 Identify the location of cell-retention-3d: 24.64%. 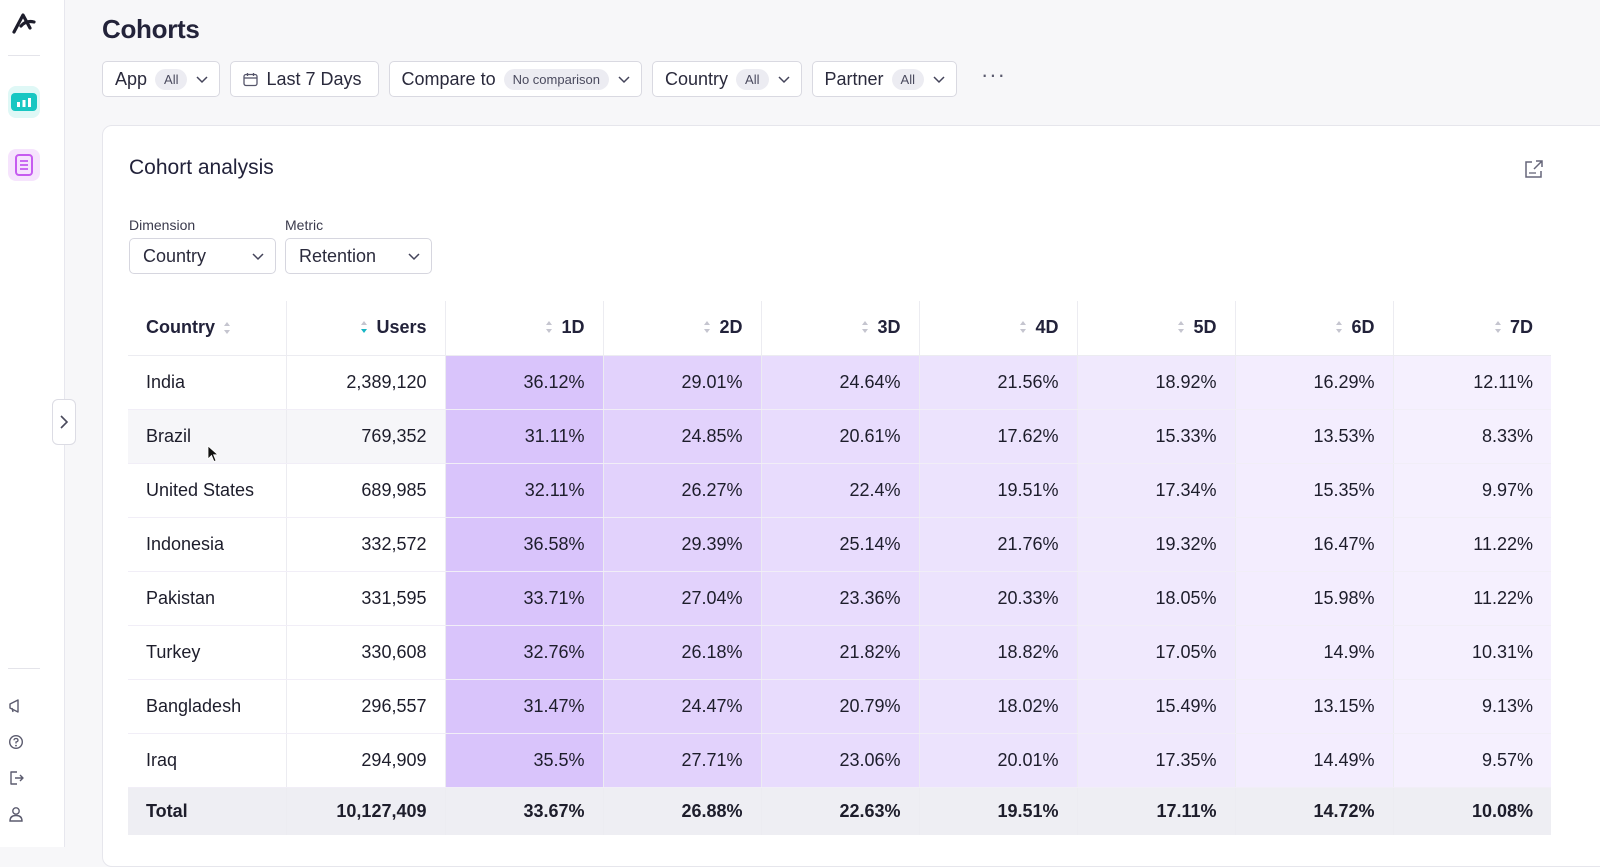
(839, 382).